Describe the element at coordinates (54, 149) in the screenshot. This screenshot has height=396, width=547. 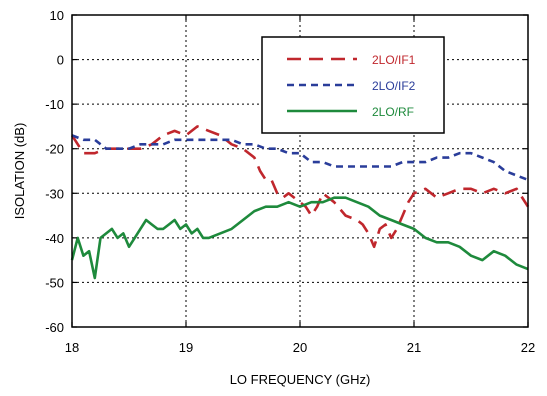
I see `y-tick-label: -20` at that location.